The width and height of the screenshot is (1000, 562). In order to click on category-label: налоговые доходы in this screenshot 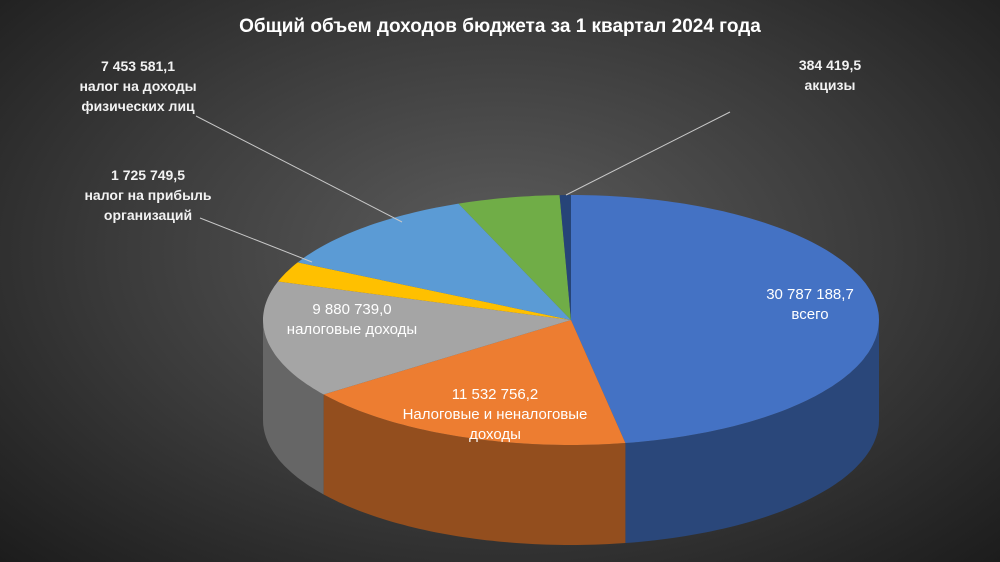, I will do `click(352, 329)`.